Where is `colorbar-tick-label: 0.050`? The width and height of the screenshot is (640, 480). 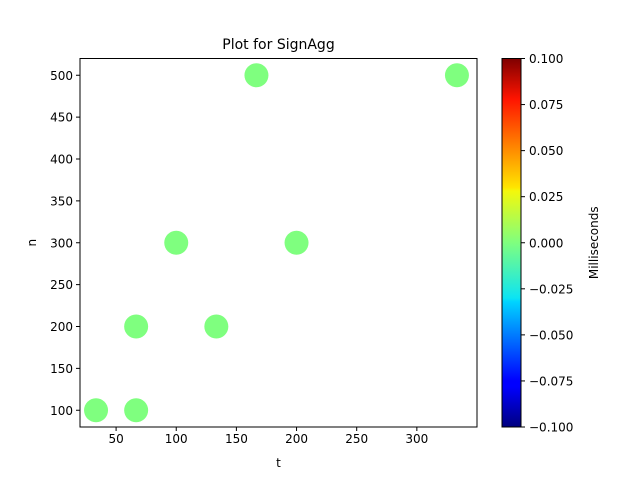
colorbar-tick-label: 0.050 is located at coordinates (546, 151).